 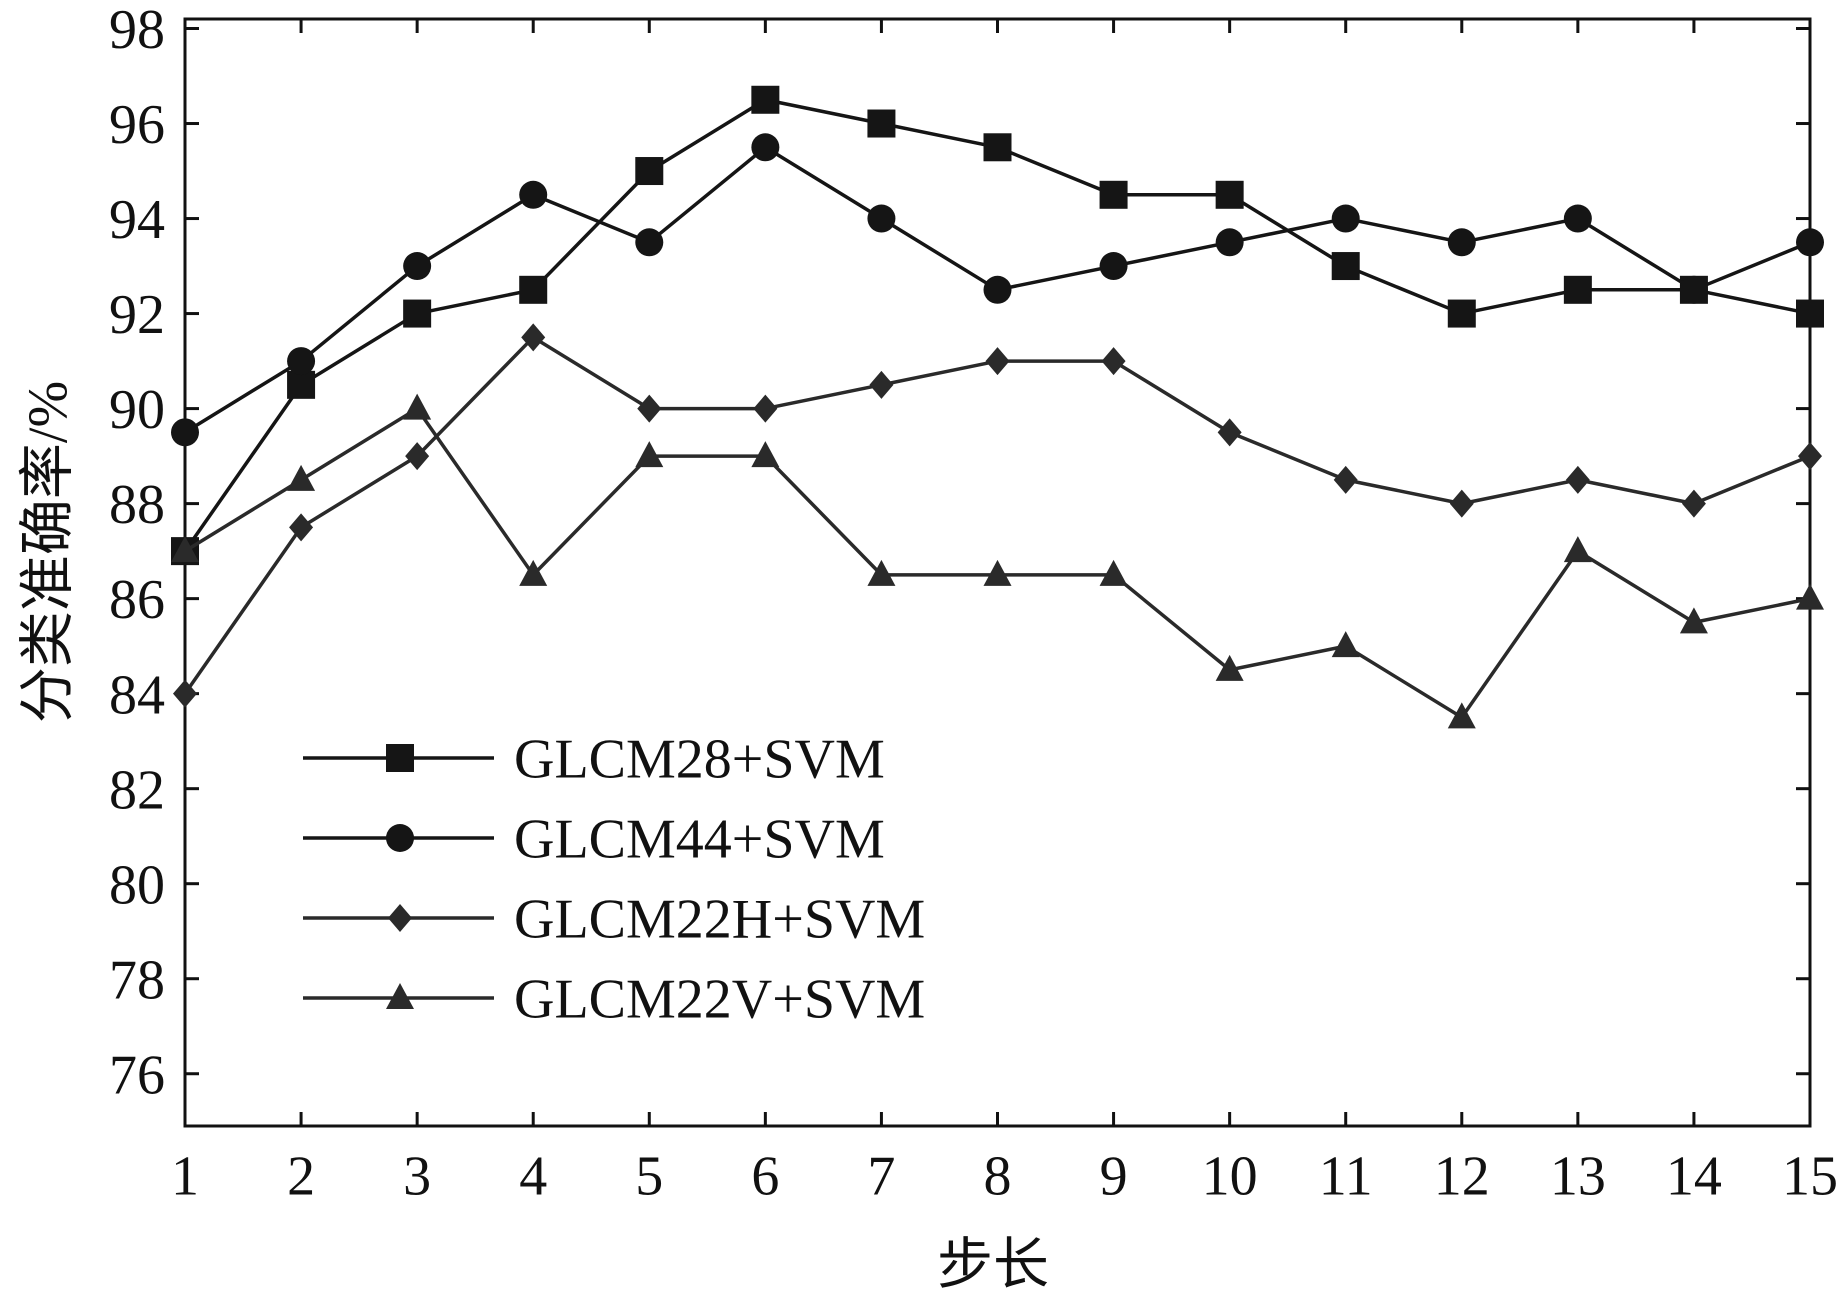 What do you see at coordinates (137, 410) in the screenshot?
I see `y-tick-label: 90` at bounding box center [137, 410].